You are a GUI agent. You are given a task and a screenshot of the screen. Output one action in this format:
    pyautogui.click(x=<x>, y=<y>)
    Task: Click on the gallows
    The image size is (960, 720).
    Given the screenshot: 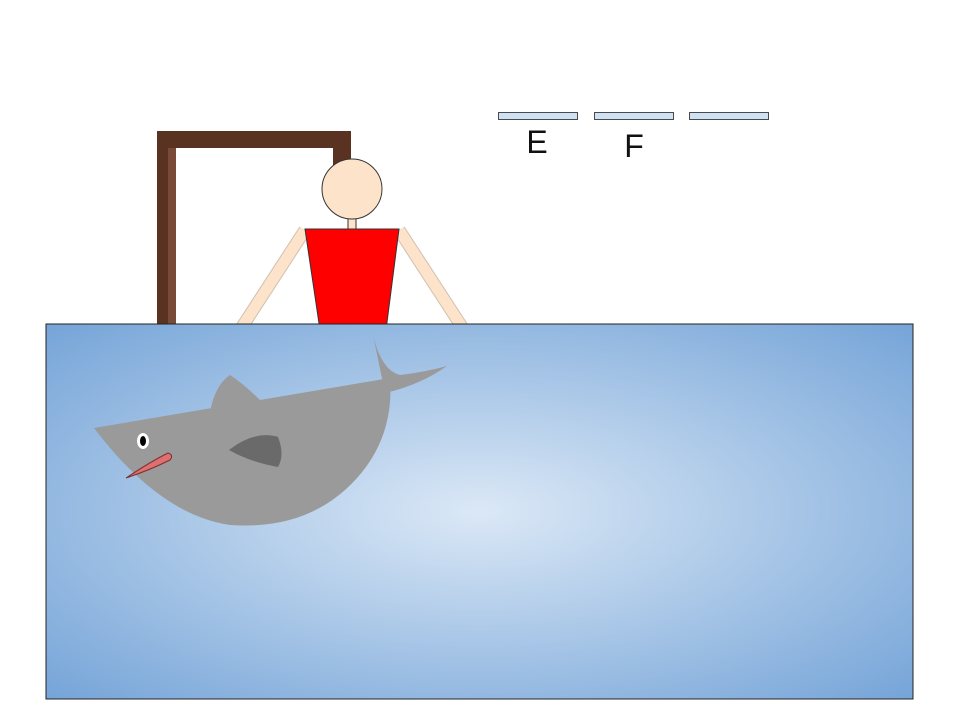 What is the action you would take?
    pyautogui.click(x=254, y=231)
    